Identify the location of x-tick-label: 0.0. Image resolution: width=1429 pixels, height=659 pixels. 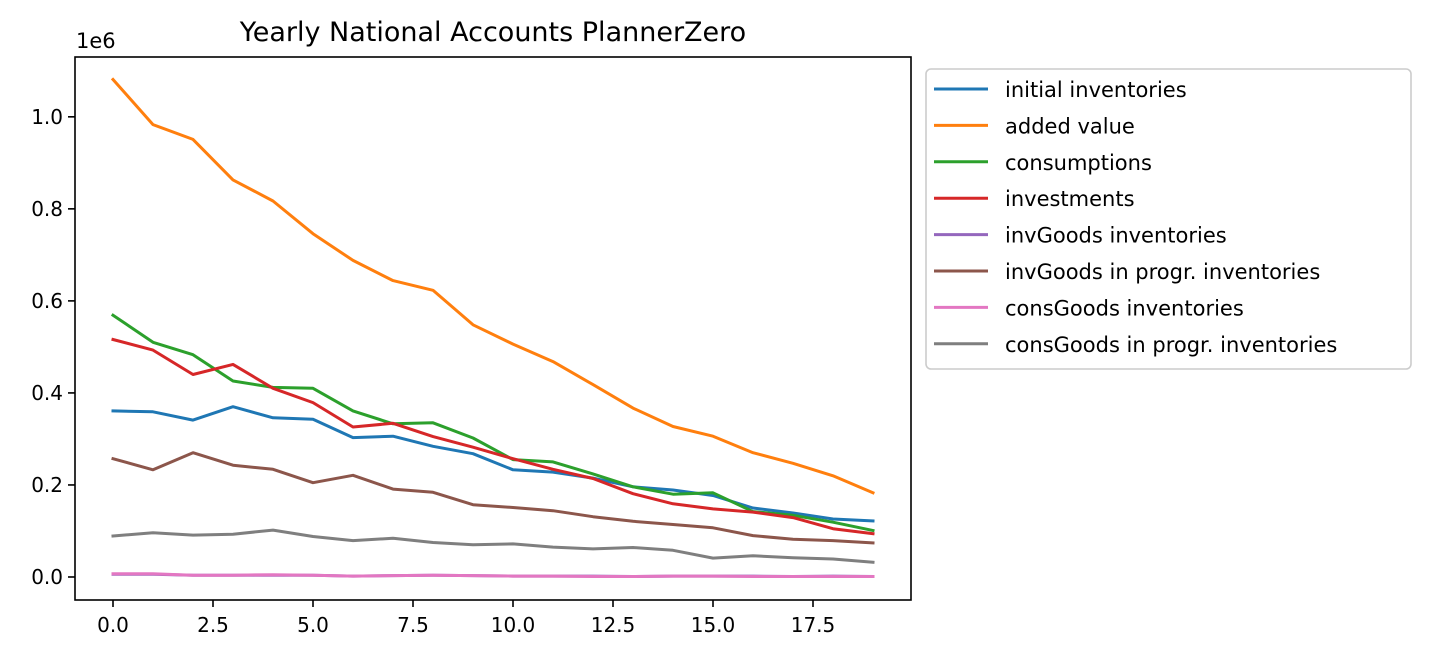
(113, 625).